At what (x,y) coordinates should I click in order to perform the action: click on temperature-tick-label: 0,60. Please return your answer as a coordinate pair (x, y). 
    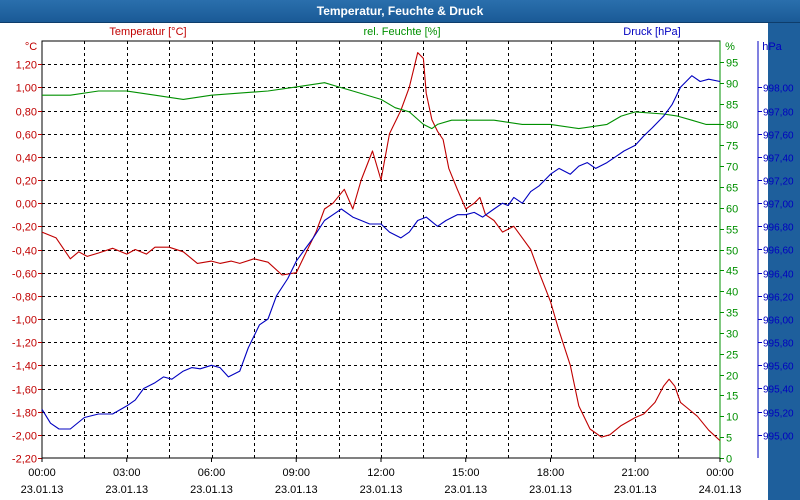
    Looking at the image, I should click on (26, 136).